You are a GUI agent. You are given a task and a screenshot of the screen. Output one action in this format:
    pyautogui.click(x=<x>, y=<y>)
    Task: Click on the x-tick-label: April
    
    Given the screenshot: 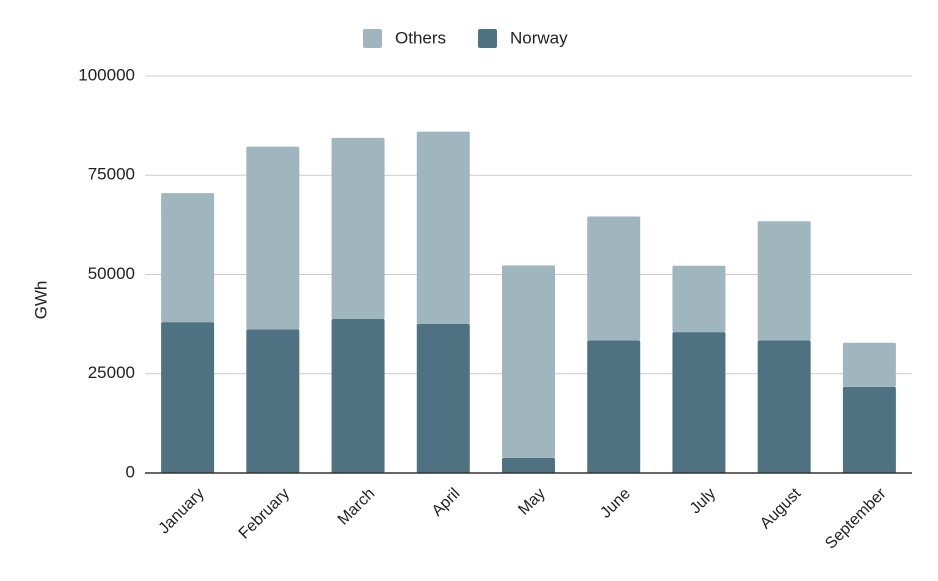 What is the action you would take?
    pyautogui.click(x=446, y=502)
    